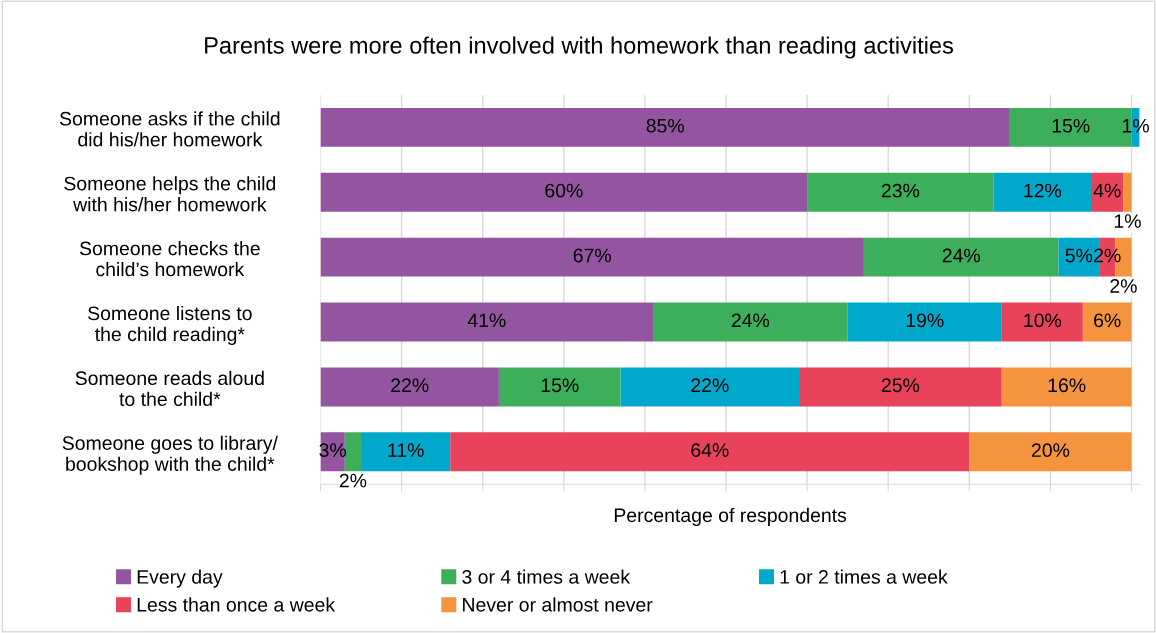 Image resolution: width=1157 pixels, height=633 pixels. Describe the element at coordinates (169, 129) in the screenshot. I see `y-tick-label: Someone asks if the child did his/her homework` at that location.